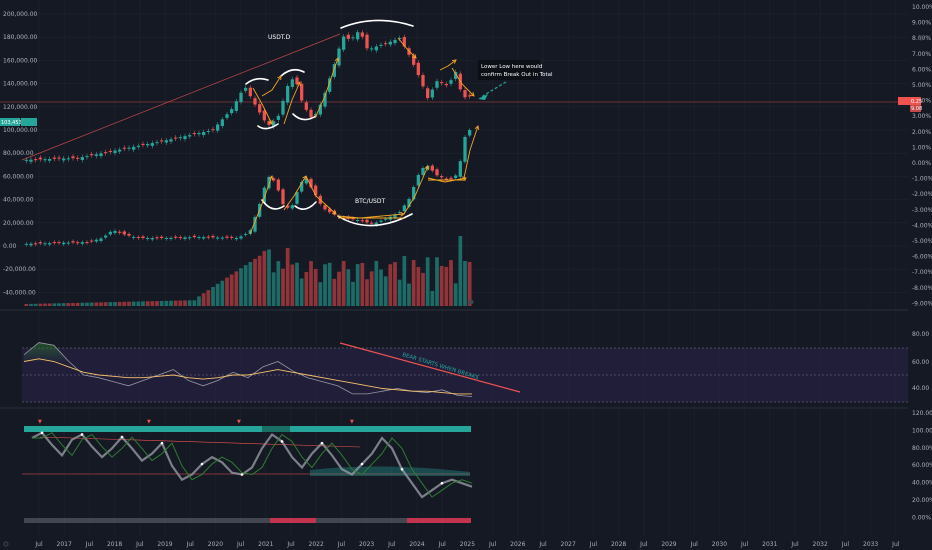  What do you see at coordinates (618, 544) in the screenshot?
I see `time-axis-tick: 2028` at bounding box center [618, 544].